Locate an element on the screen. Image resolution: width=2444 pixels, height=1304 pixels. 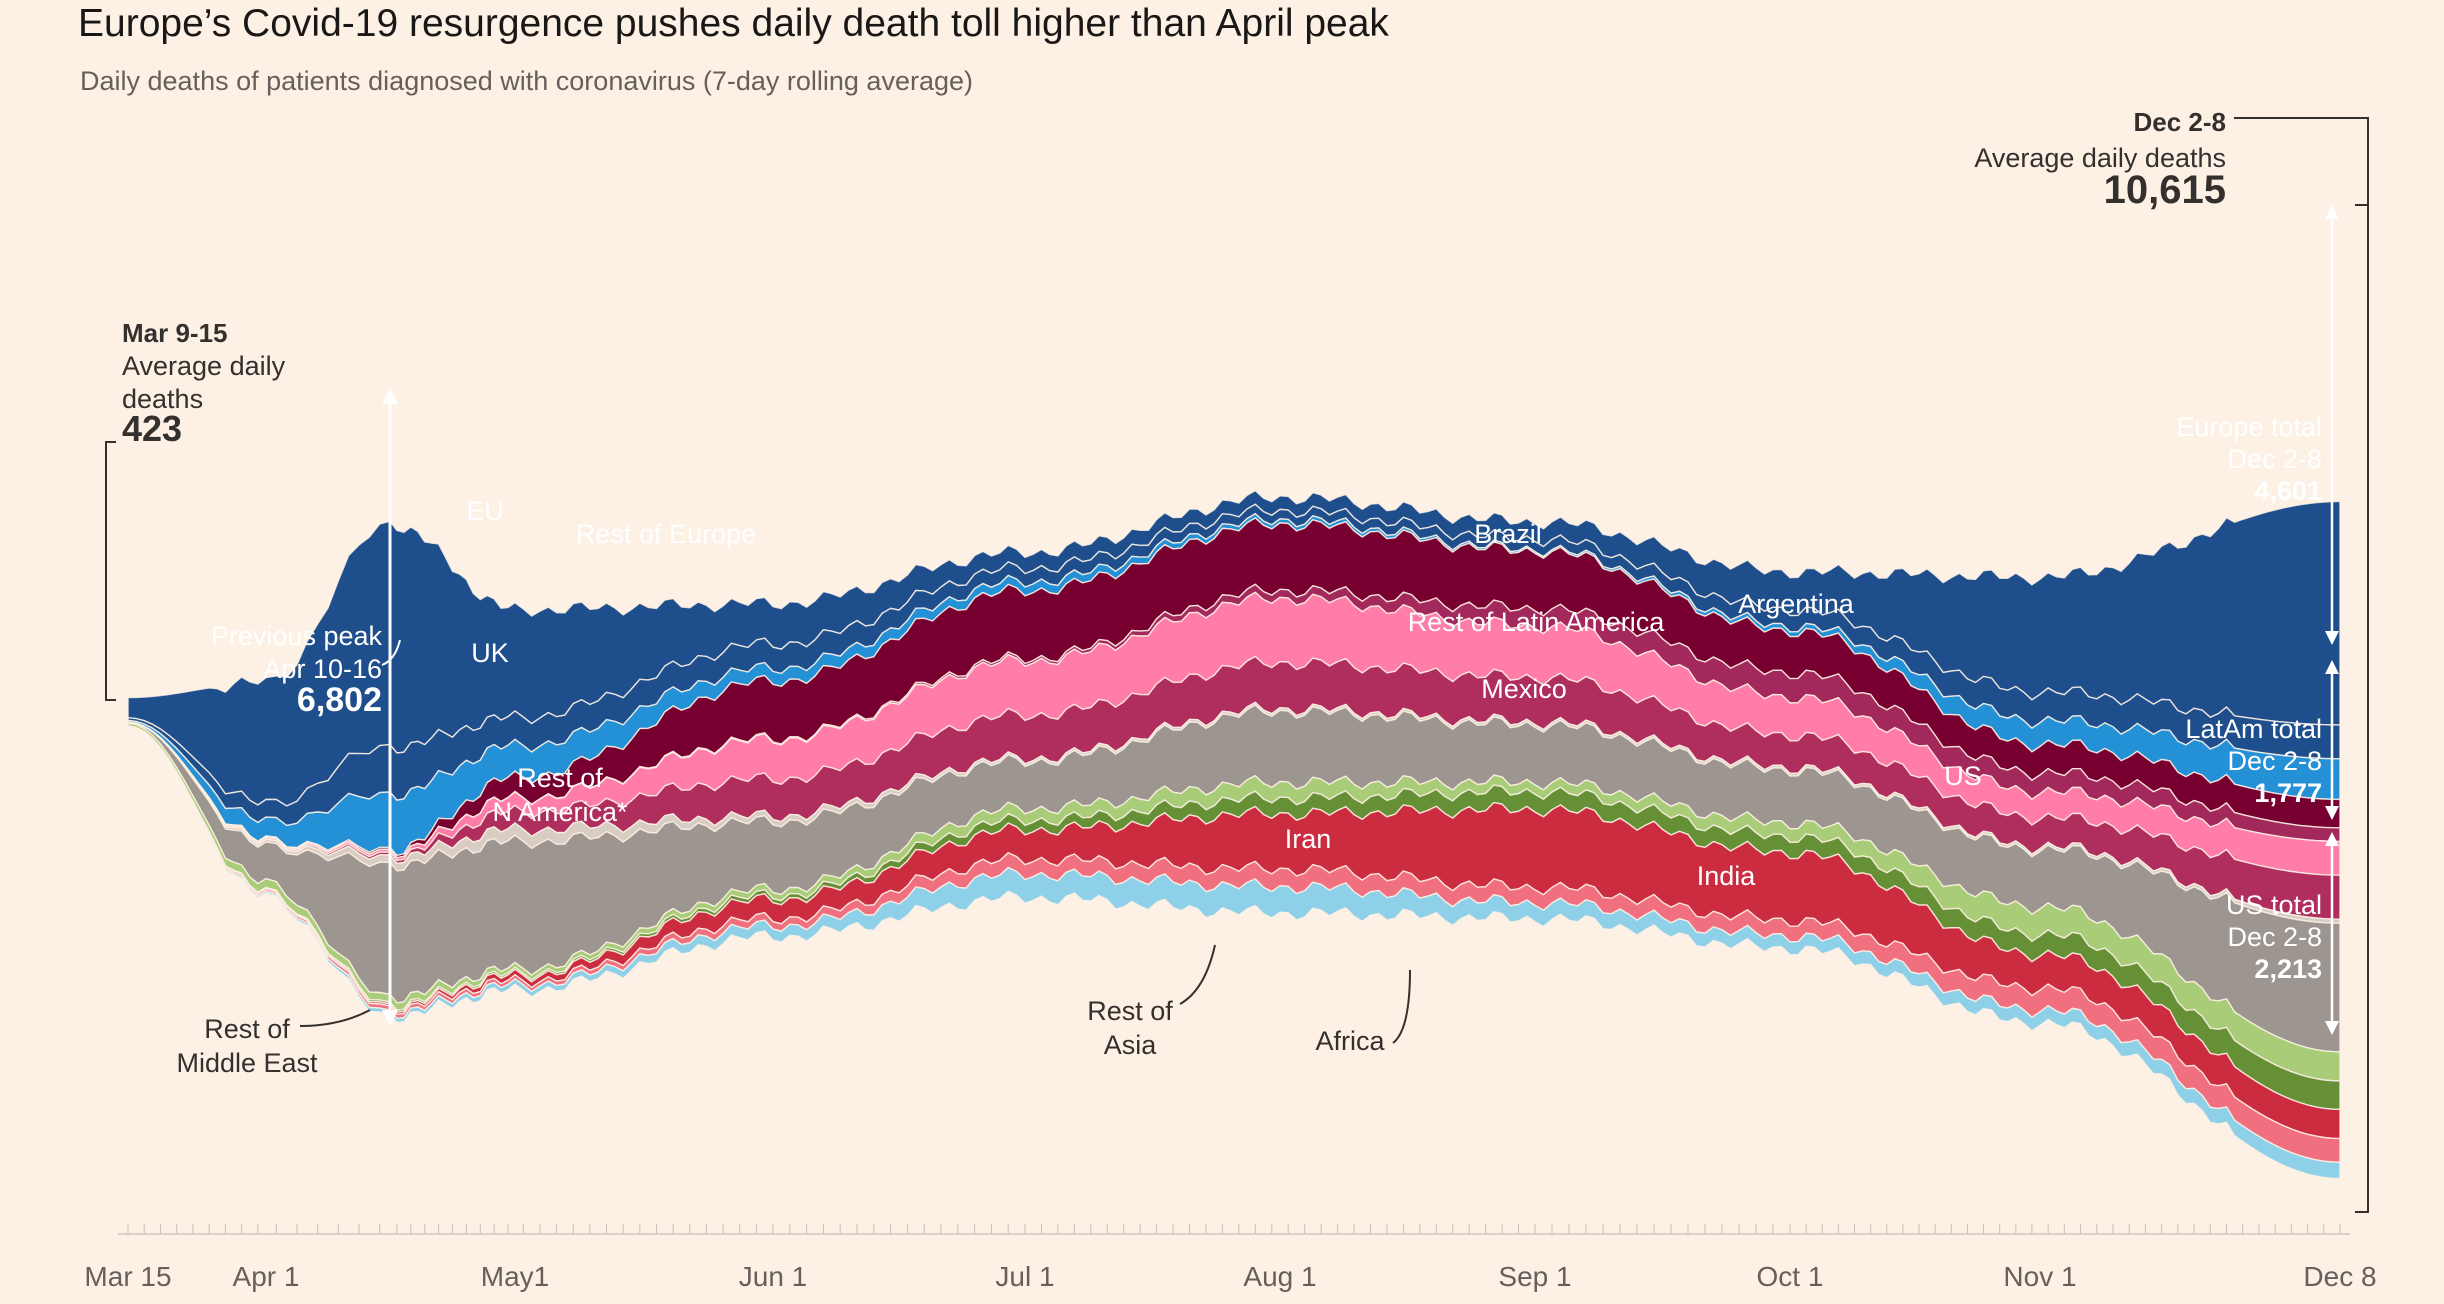
annotation-latam-total: LatAm total Dec 2-8 1,777 is located at coordinates (2253, 761).